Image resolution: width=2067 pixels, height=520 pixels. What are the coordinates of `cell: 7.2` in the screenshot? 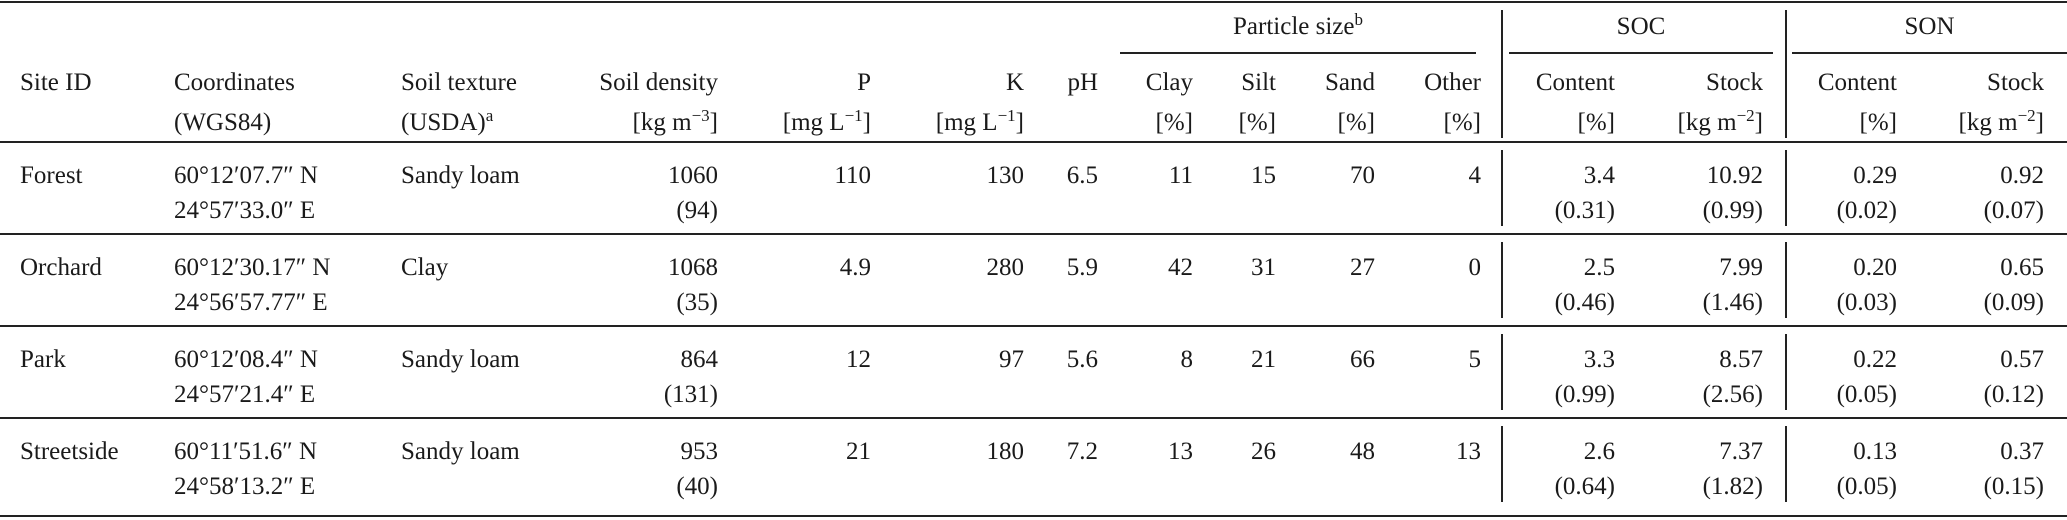 It's located at (1082, 451).